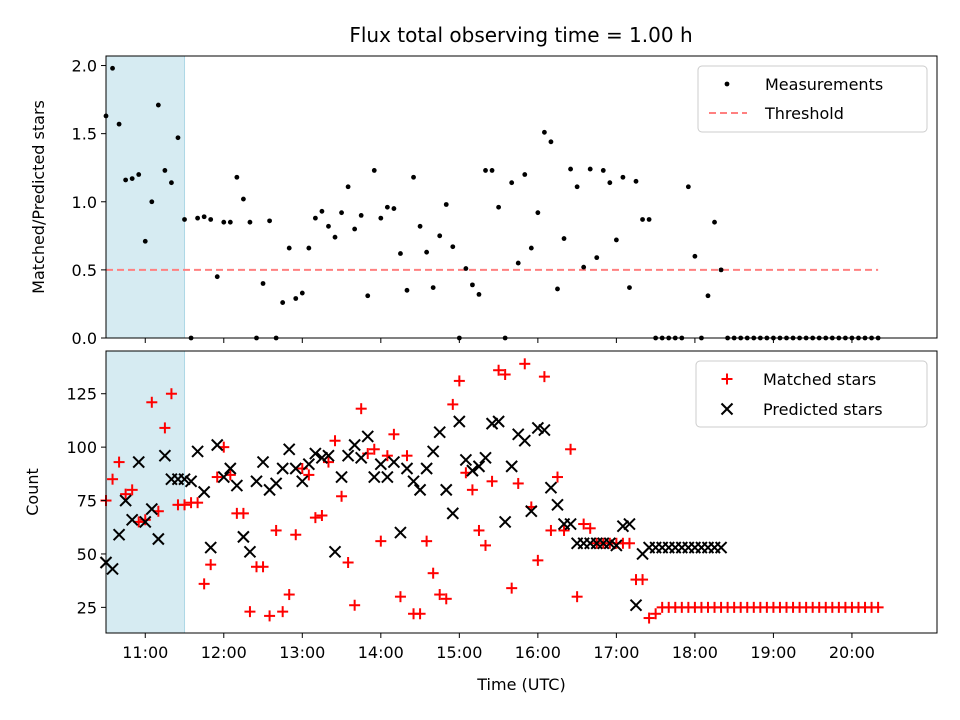  I want to click on count-ytick-label: 100, so click(81, 447).